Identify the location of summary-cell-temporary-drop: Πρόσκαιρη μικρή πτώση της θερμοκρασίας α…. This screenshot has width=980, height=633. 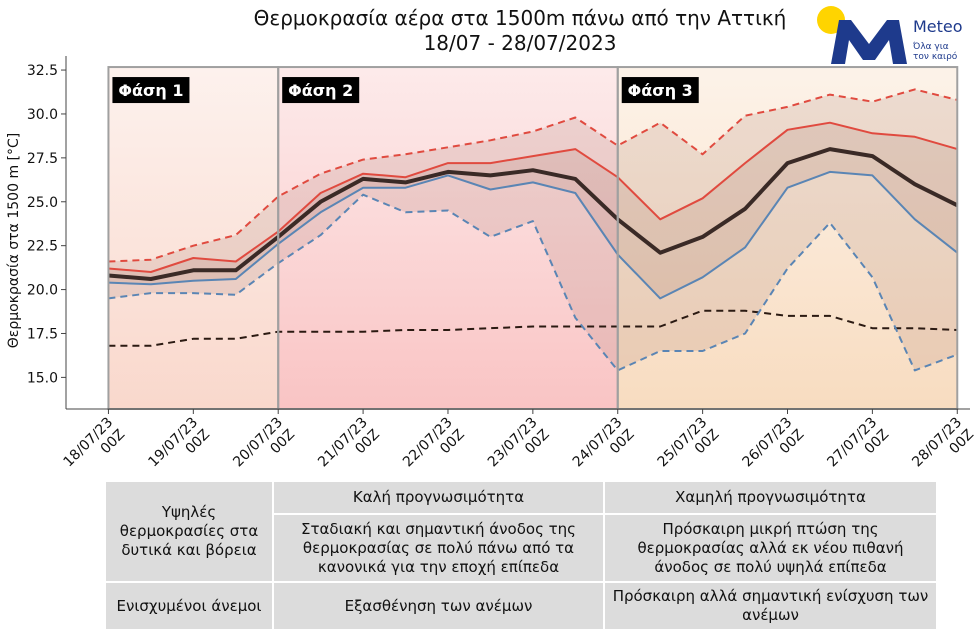
(770, 548).